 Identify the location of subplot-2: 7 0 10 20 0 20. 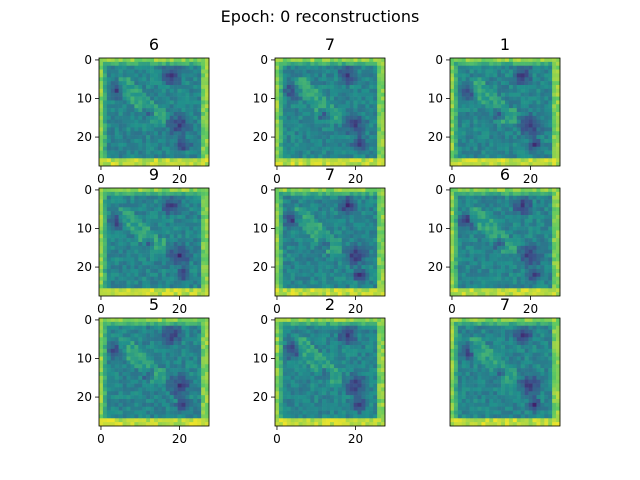
(319, 110).